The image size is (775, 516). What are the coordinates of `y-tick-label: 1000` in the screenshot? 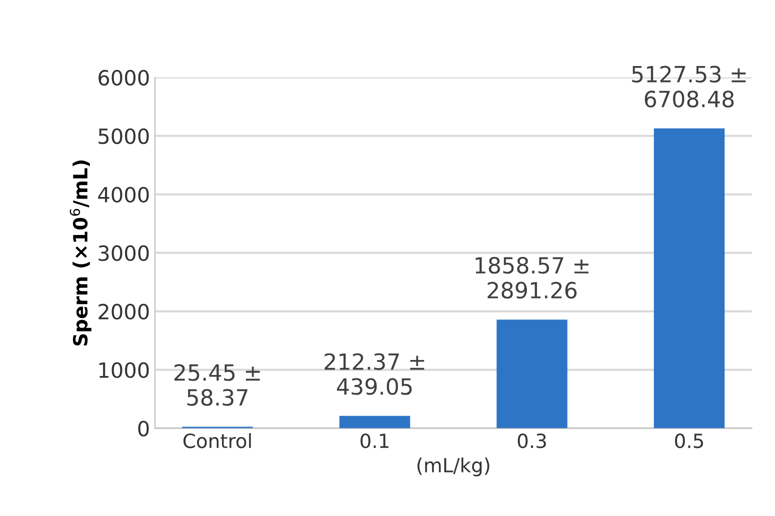 It's located at (124, 370).